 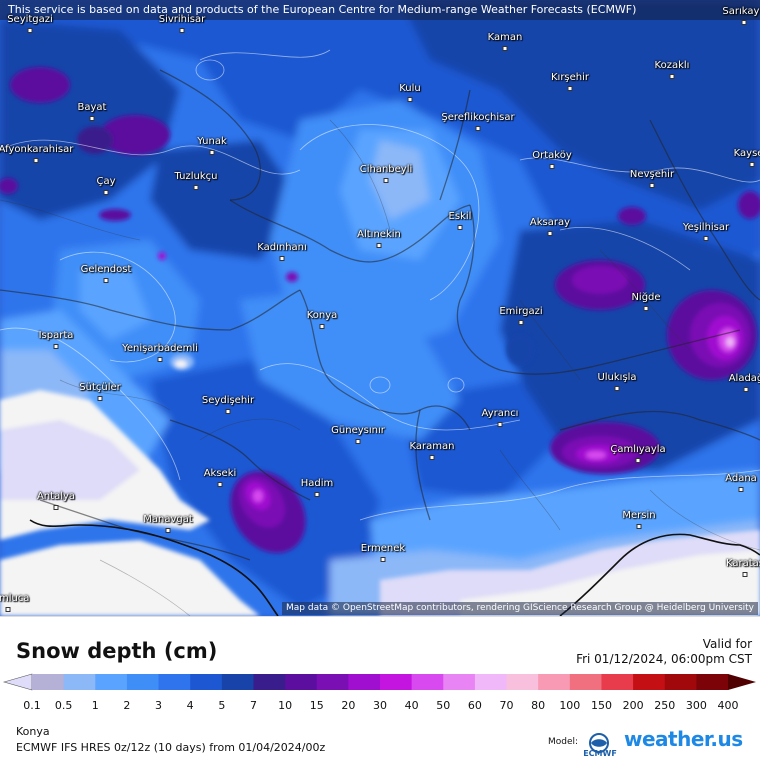 What do you see at coordinates (168, 519) in the screenshot?
I see `city-label: Manavgat` at bounding box center [168, 519].